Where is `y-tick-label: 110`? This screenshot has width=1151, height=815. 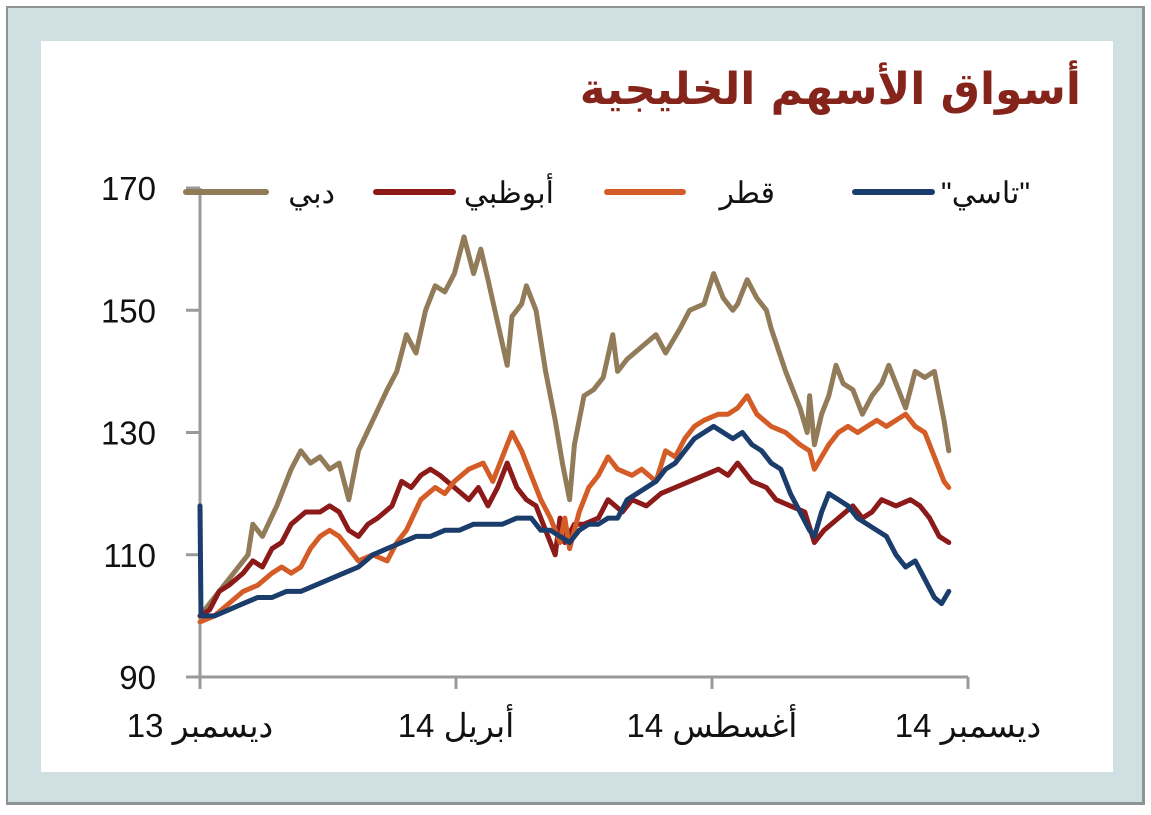 y-tick-label: 110 is located at coordinates (129, 555).